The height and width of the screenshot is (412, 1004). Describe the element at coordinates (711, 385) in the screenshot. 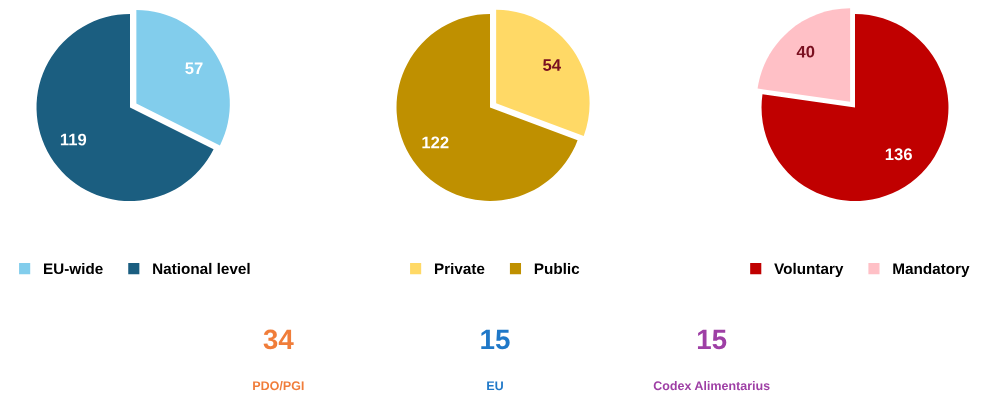

I see `text: Codex Alimentarius` at that location.